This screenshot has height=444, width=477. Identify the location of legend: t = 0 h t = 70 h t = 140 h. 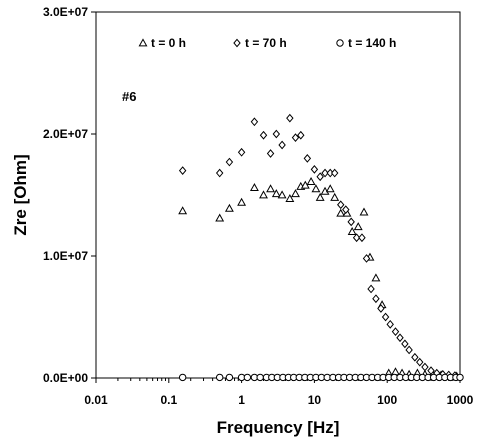
(267, 43).